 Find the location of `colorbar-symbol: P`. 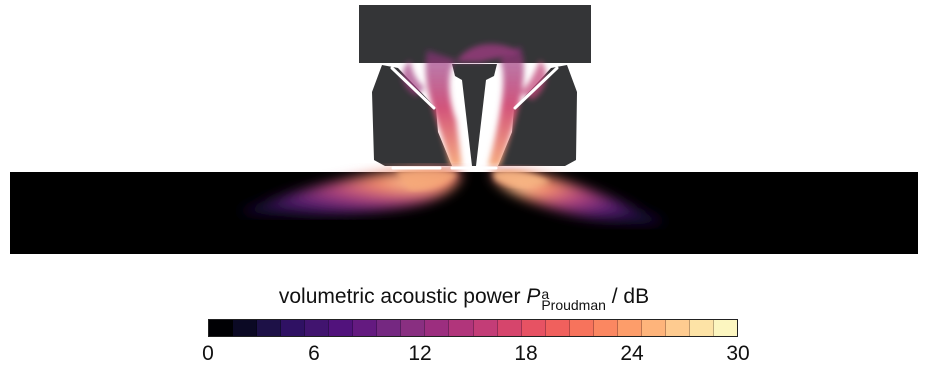

colorbar-symbol: P is located at coordinates (533, 296).